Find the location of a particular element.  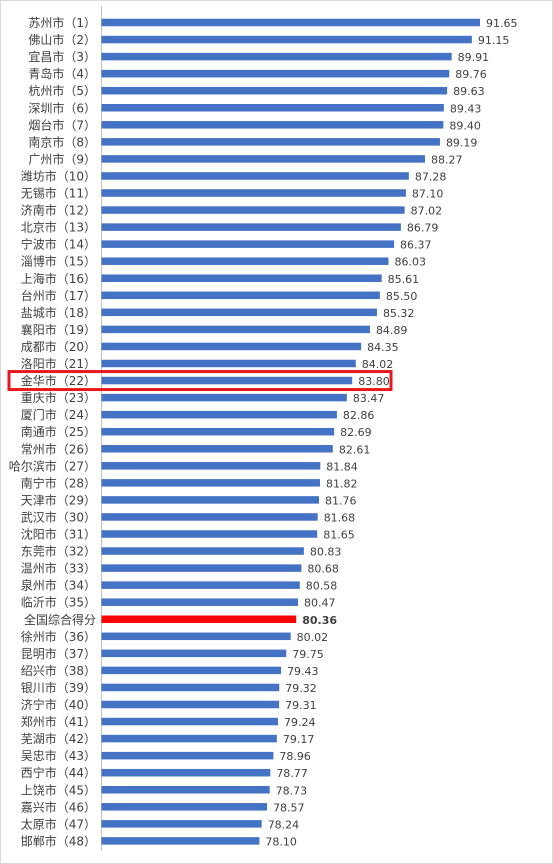

category-label: 南京市（8） is located at coordinates (62, 141).